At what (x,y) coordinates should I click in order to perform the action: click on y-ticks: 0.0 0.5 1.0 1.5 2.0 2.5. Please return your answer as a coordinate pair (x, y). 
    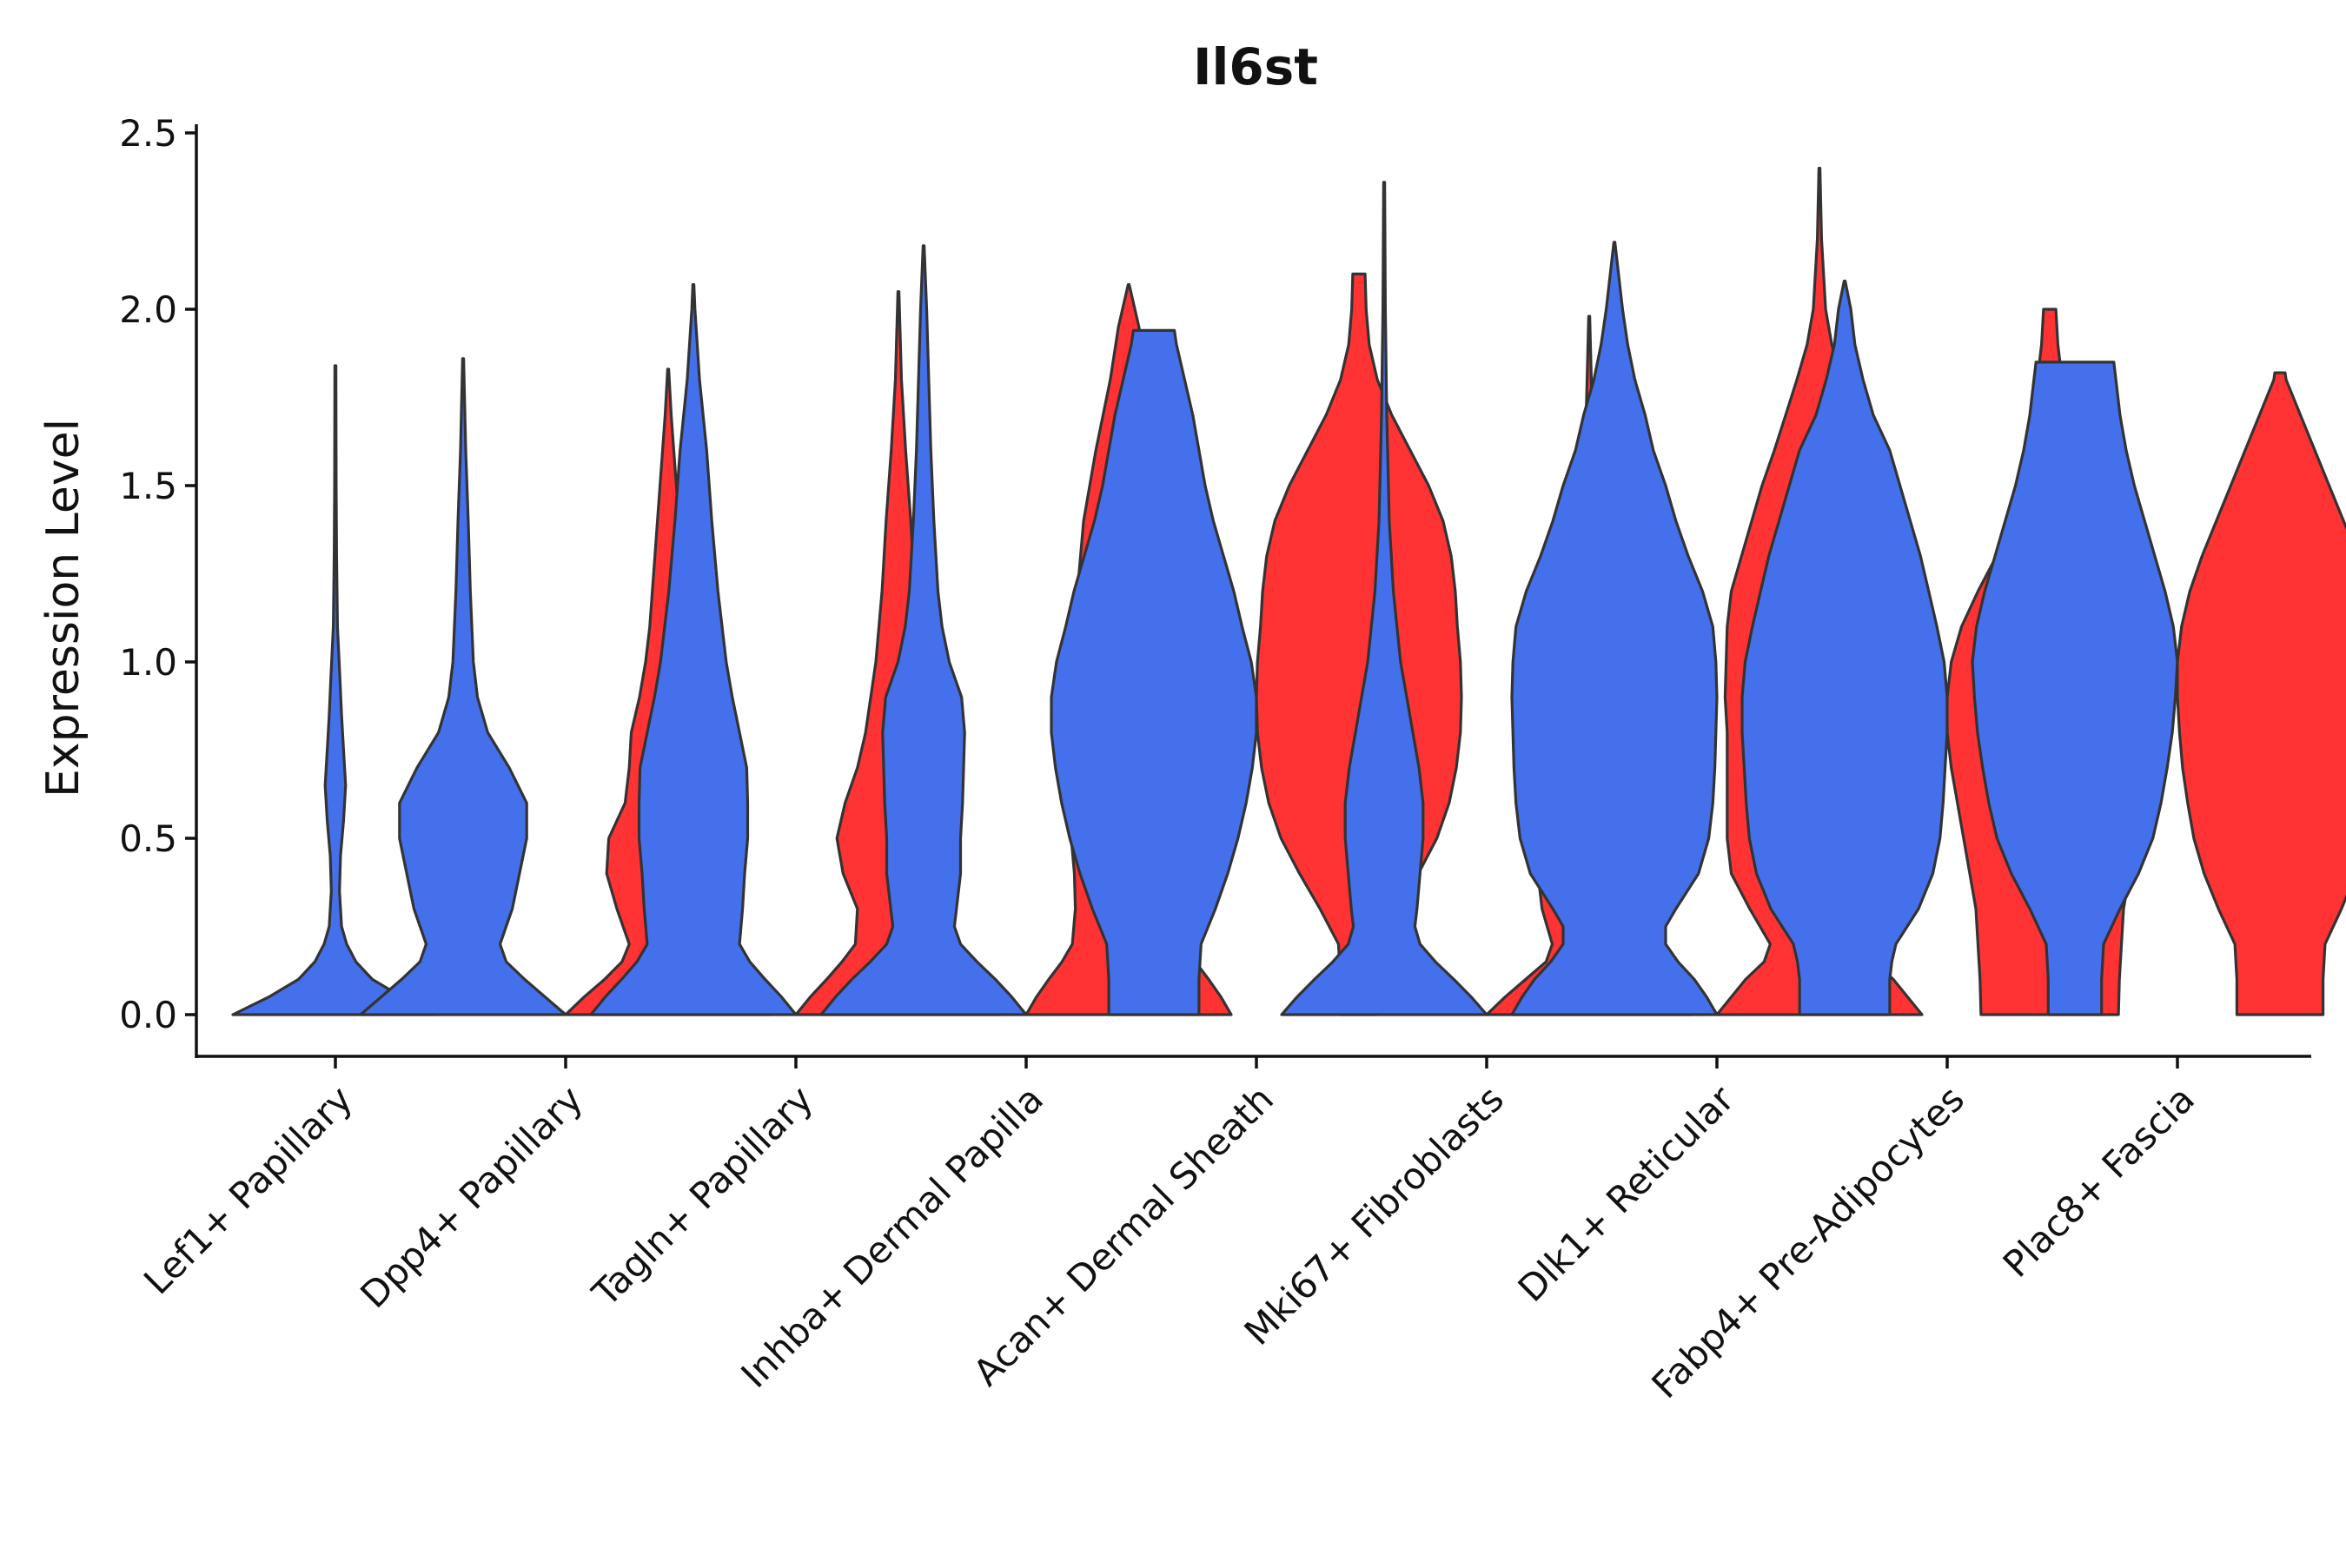
    Looking at the image, I should click on (157, 574).